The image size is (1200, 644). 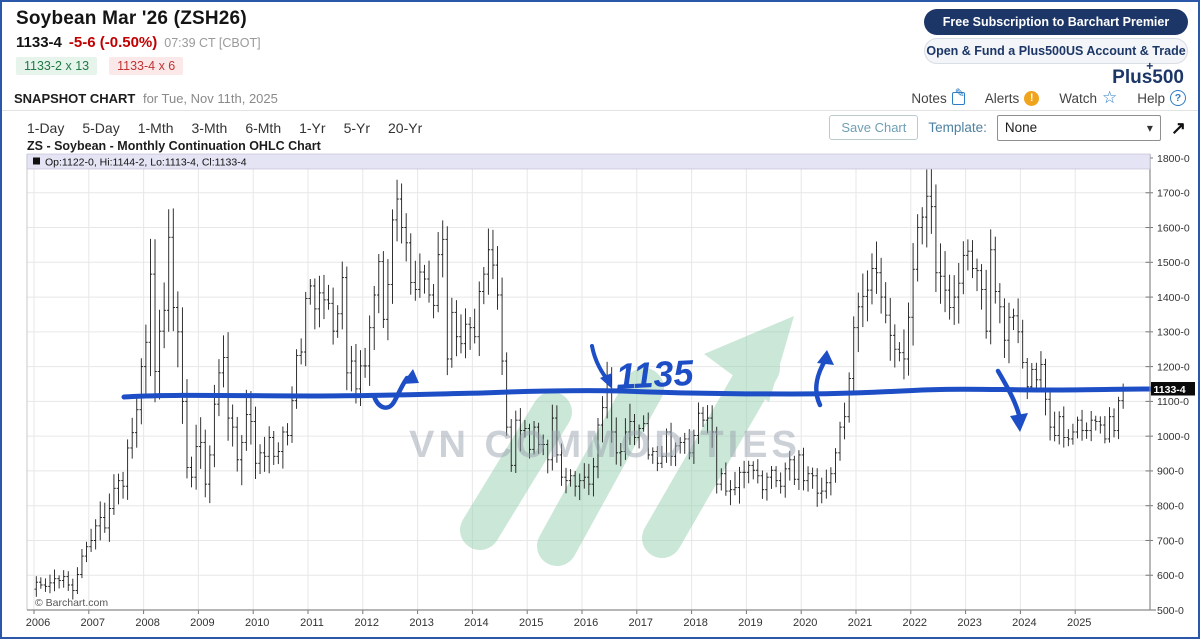 What do you see at coordinates (312, 127) in the screenshot?
I see `period-tab-1-yr: 1-Yr` at bounding box center [312, 127].